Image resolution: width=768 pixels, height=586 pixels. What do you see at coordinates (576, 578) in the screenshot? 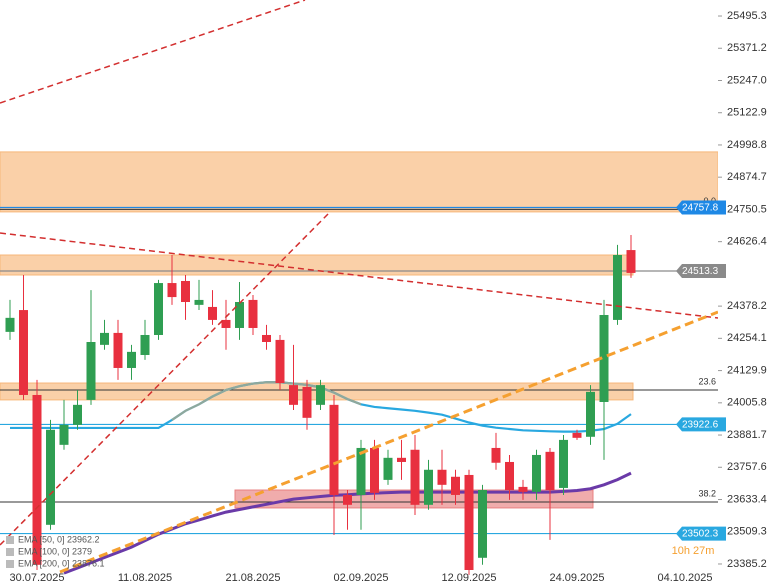
I see `x-tick-label: 24.09.2025` at bounding box center [576, 578].